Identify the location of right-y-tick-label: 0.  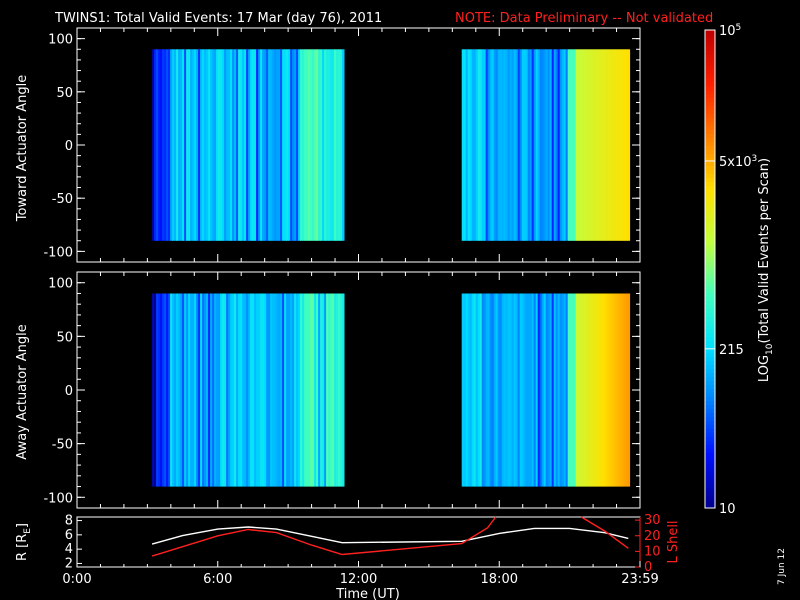
(648, 567).